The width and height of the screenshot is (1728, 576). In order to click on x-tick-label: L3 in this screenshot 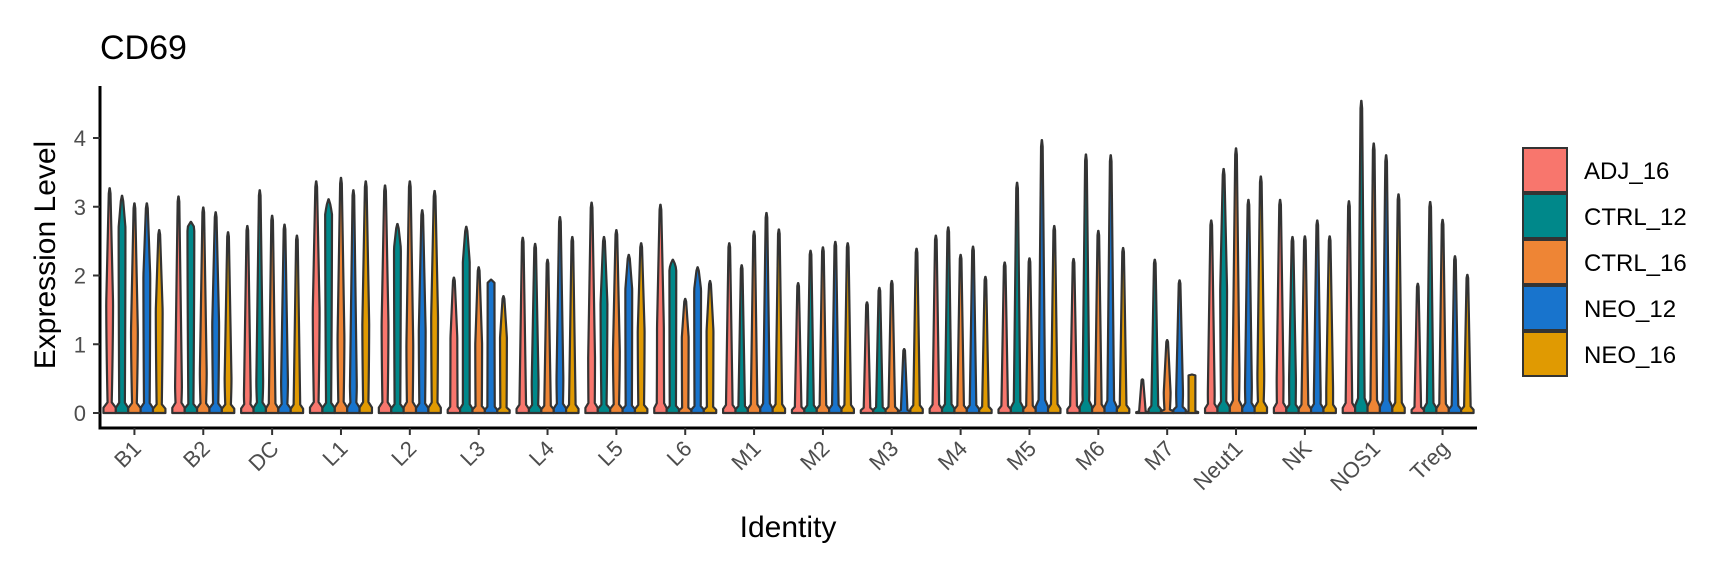, I will do `click(472, 453)`.